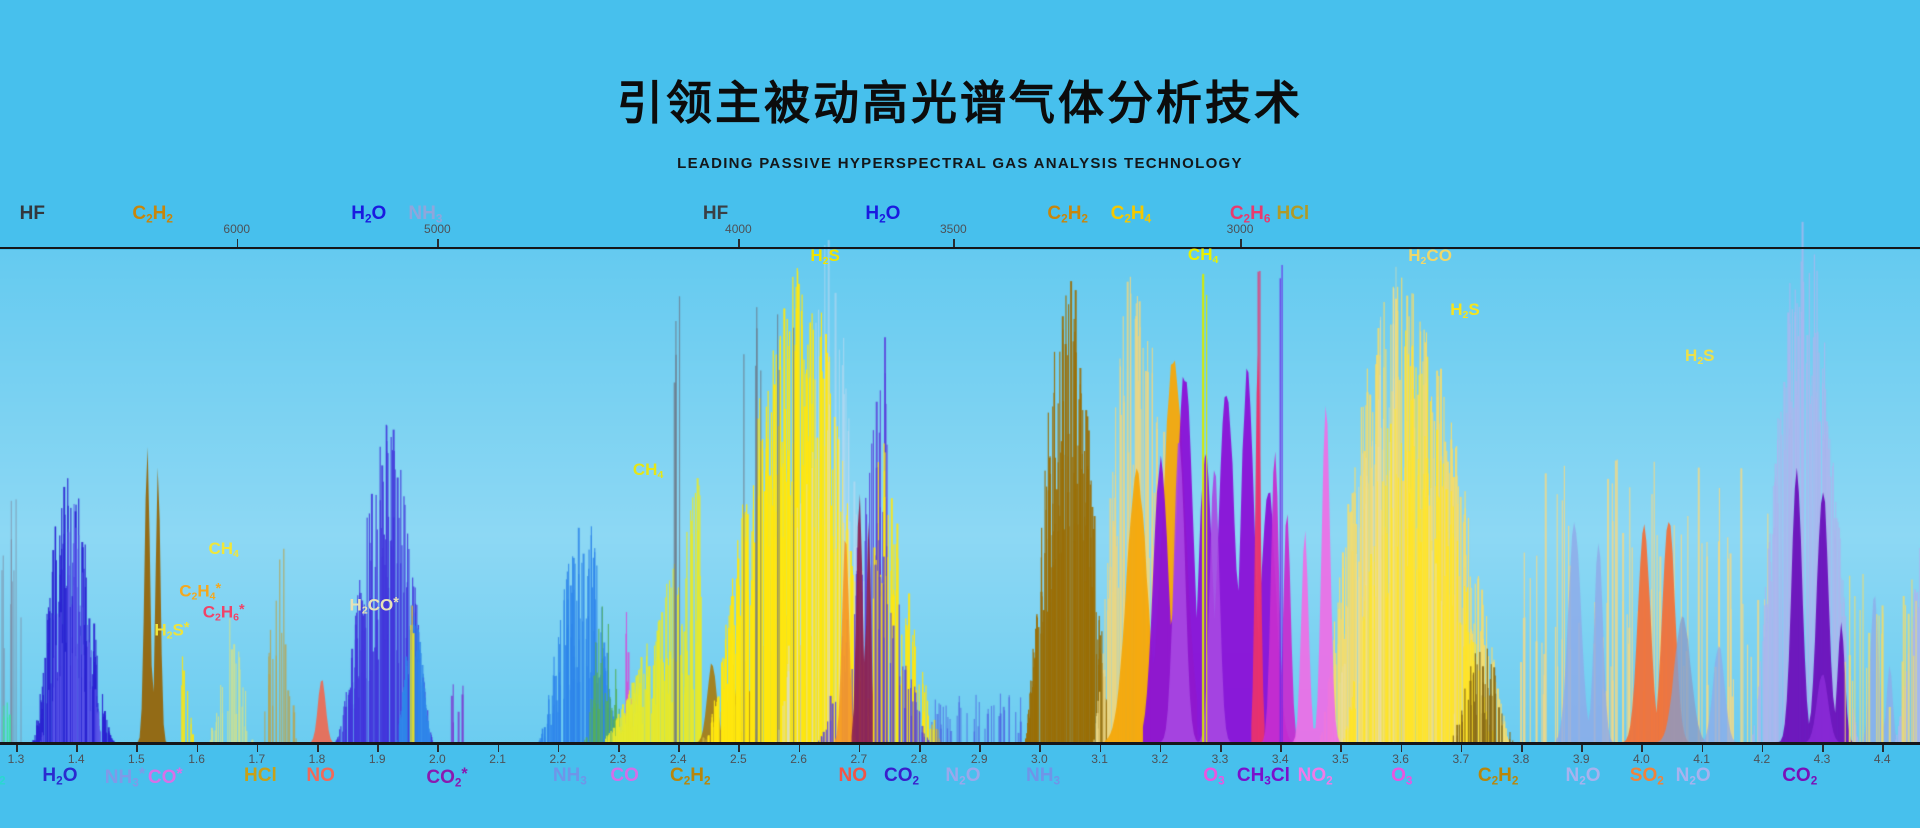  What do you see at coordinates (1461, 759) in the screenshot?
I see `bottom-axis-tick-label: 3.7` at bounding box center [1461, 759].